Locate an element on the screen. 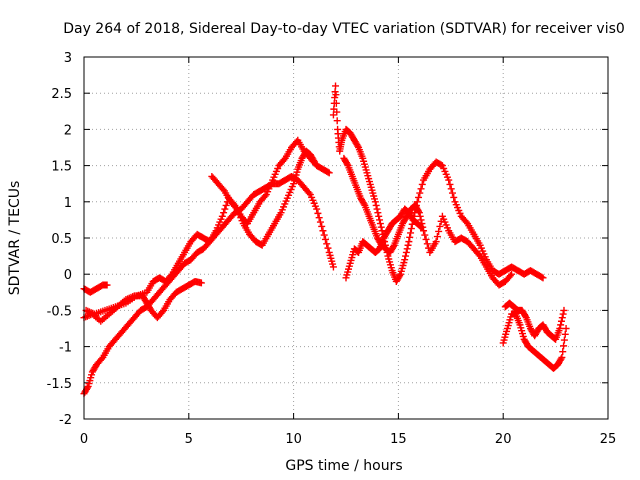  y-axis-title: SDTVAR / TECUs is located at coordinates (15, 238).